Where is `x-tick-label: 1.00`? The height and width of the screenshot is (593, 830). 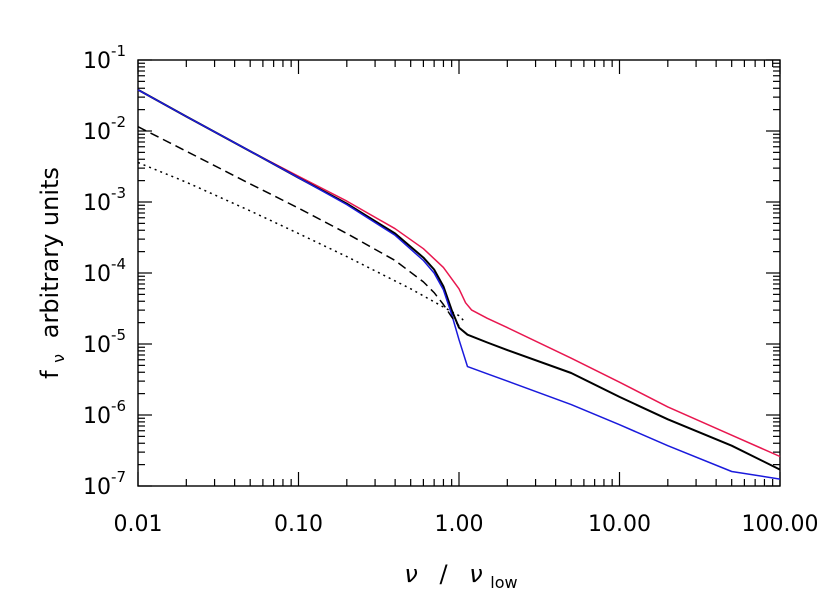 x-tick-label: 1.00 is located at coordinates (459, 524).